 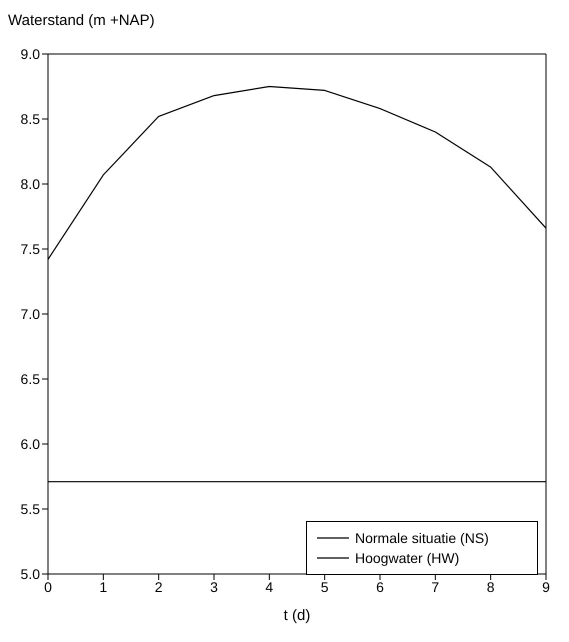 What do you see at coordinates (158, 586) in the screenshot?
I see `x-tick-label: 2` at bounding box center [158, 586].